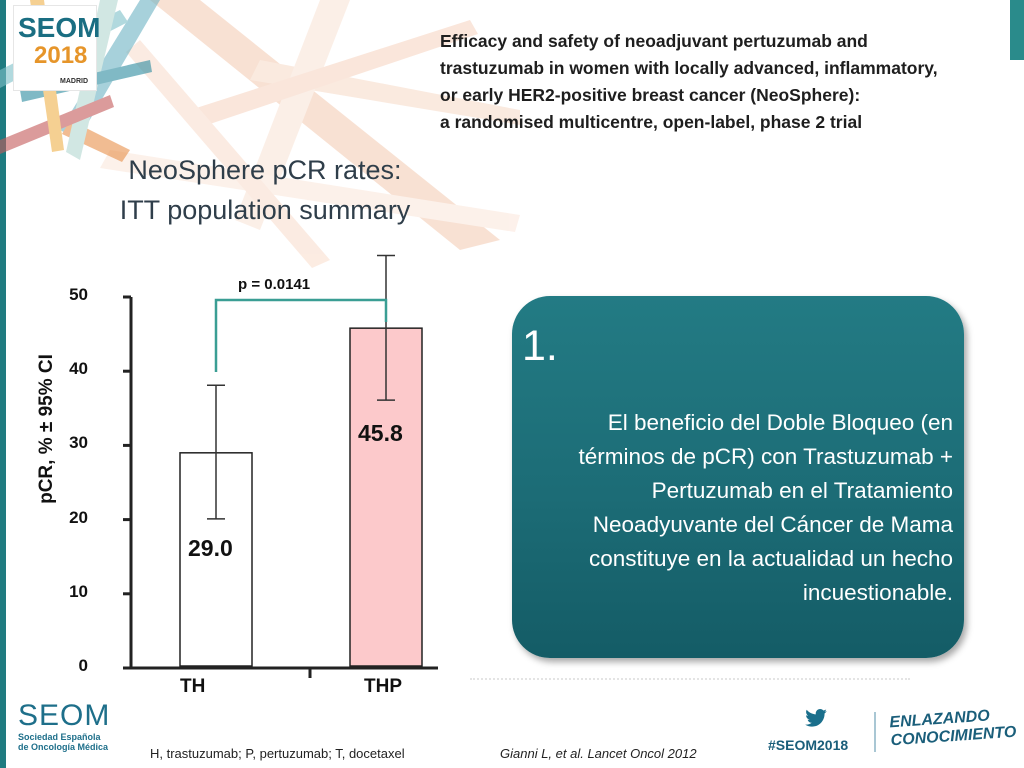 The width and height of the screenshot is (1024, 768). Describe the element at coordinates (64, 715) in the screenshot. I see `seom-footer-word: SEOM` at that location.